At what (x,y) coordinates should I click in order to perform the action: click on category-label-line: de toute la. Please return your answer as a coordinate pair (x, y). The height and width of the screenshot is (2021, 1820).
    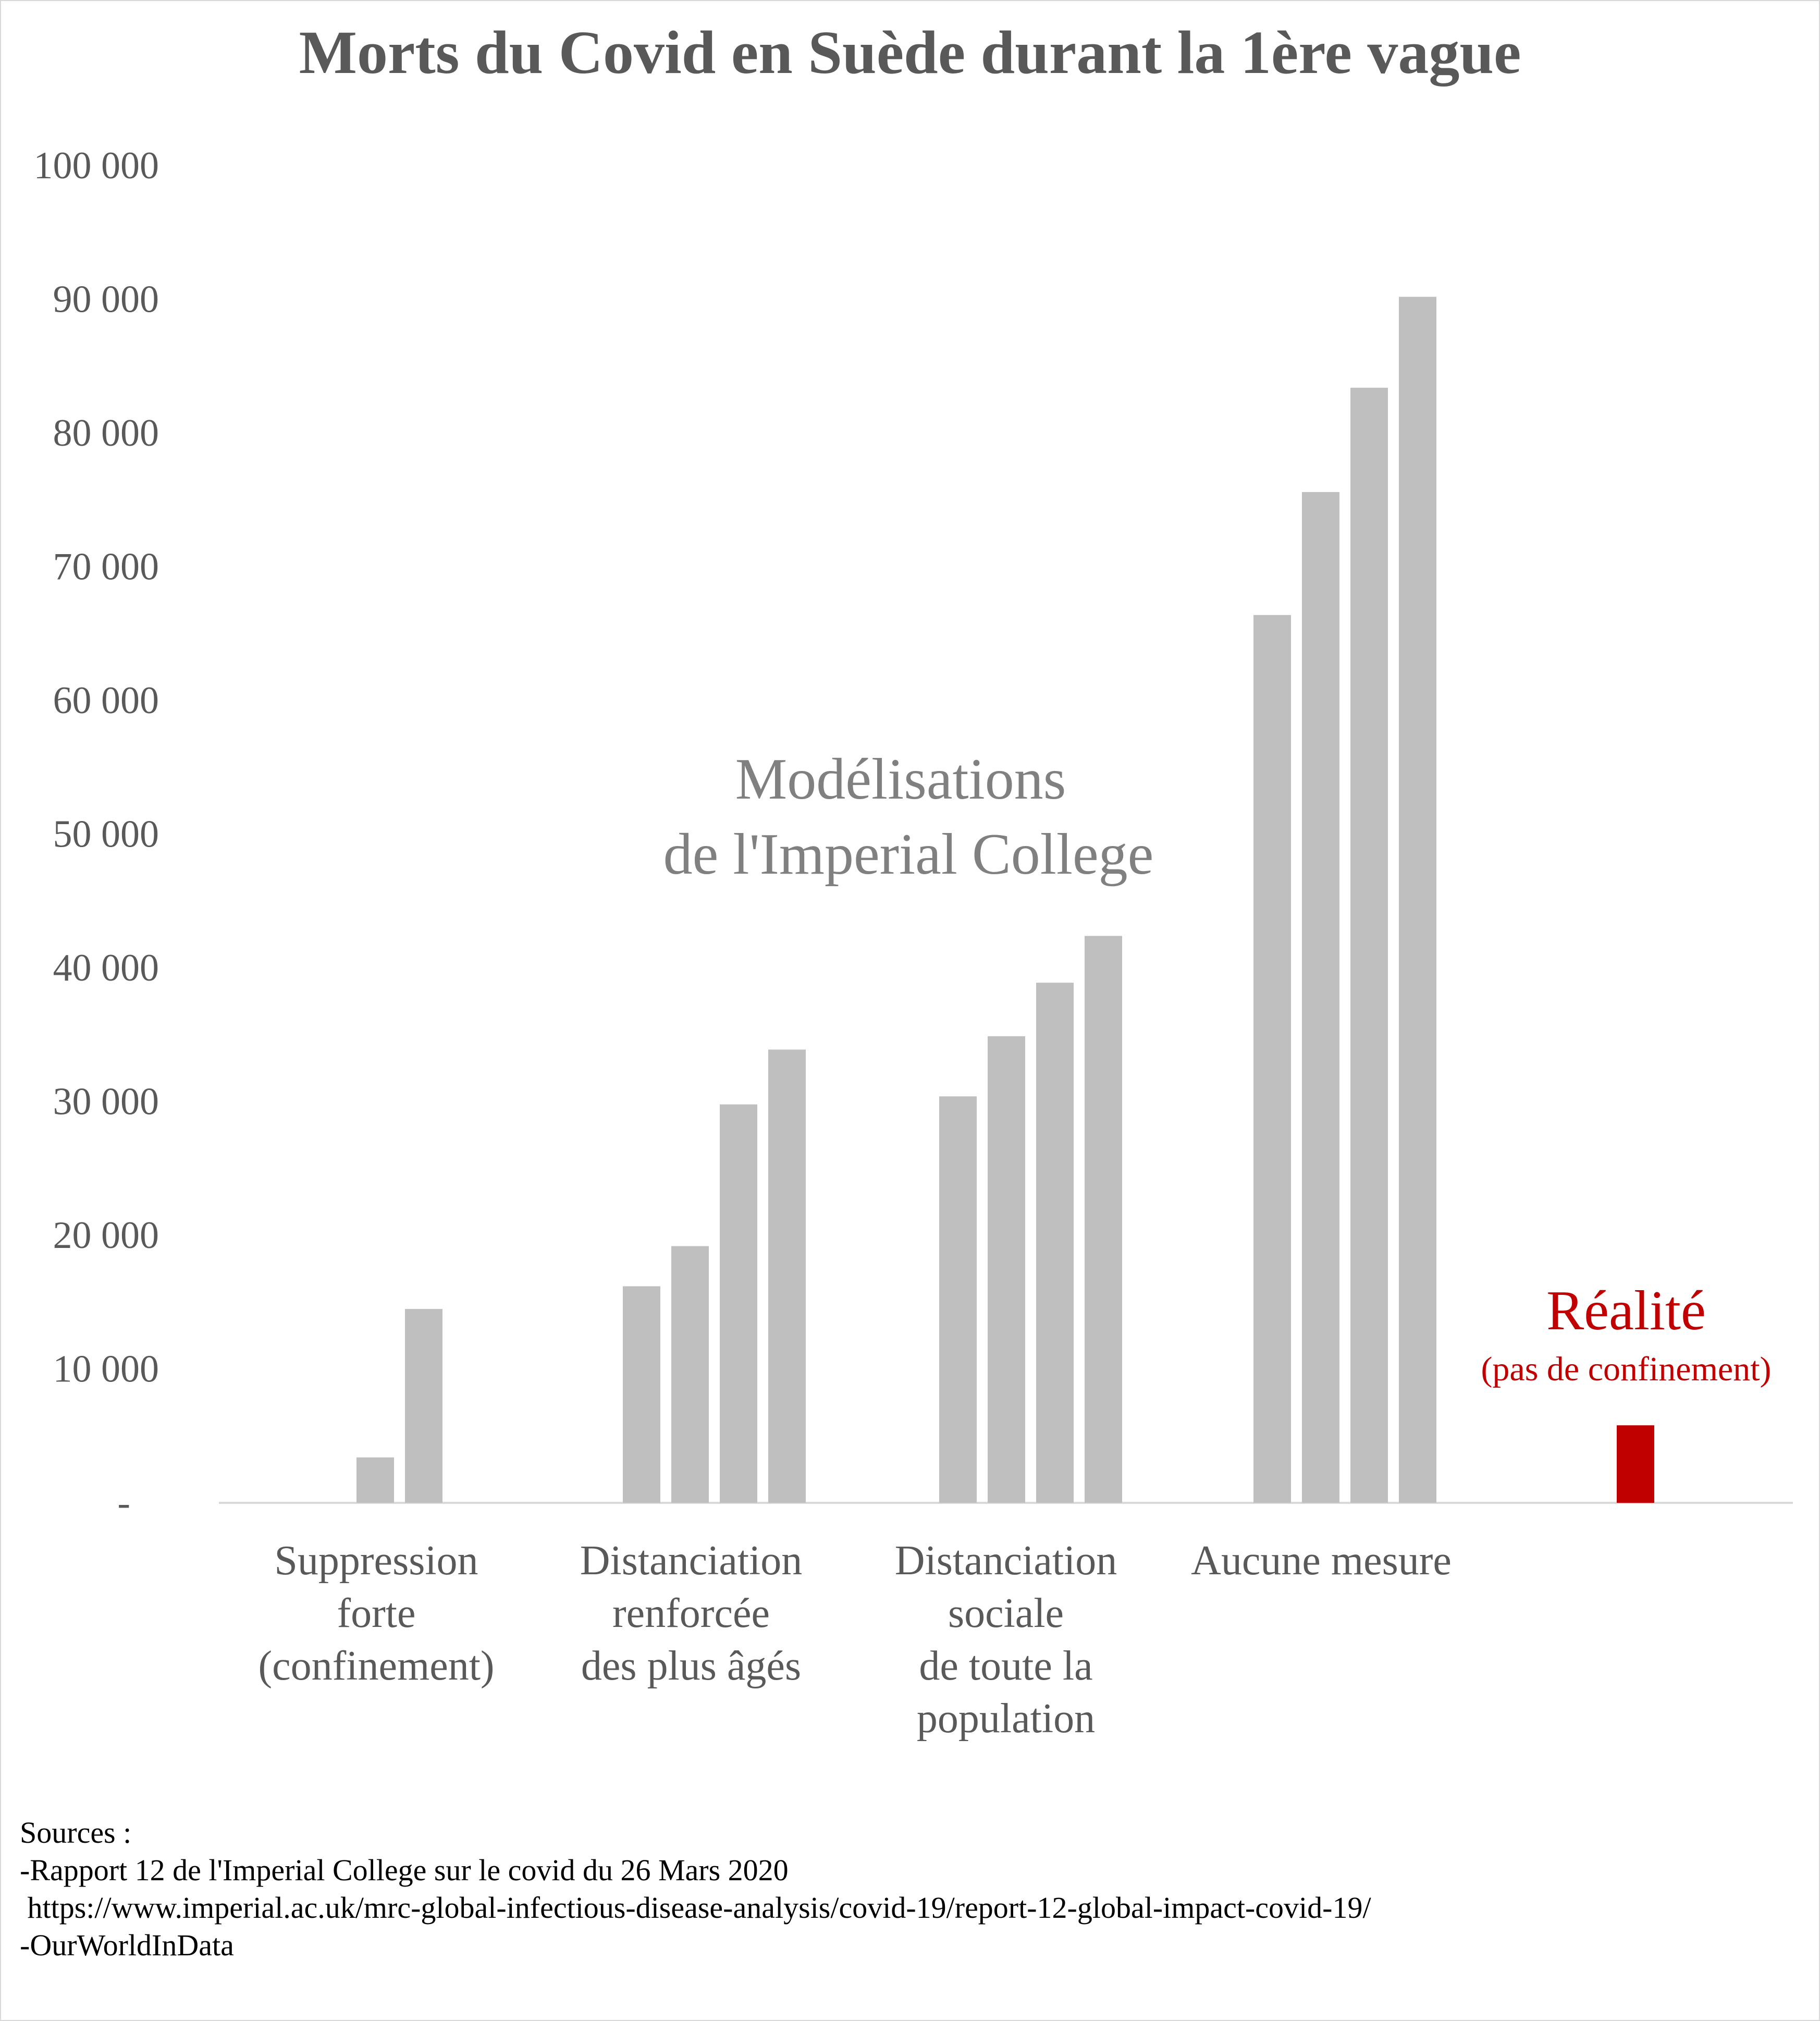
    Looking at the image, I should click on (1006, 1666).